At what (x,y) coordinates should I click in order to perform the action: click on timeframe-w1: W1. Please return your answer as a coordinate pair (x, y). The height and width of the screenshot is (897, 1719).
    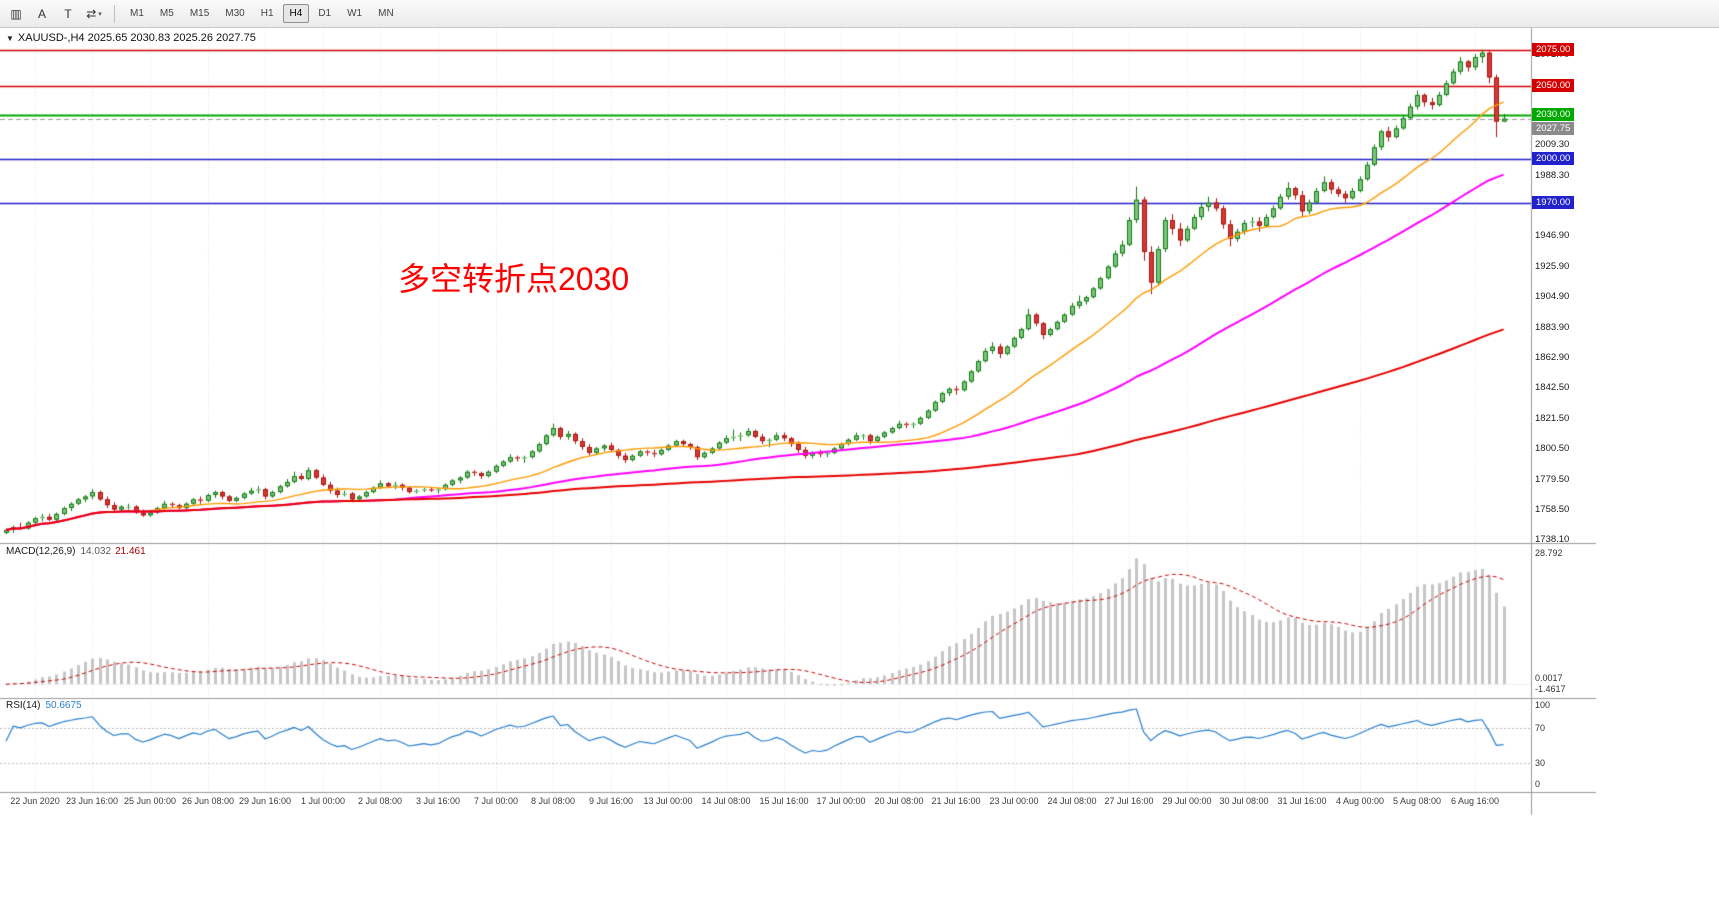
    Looking at the image, I should click on (355, 13).